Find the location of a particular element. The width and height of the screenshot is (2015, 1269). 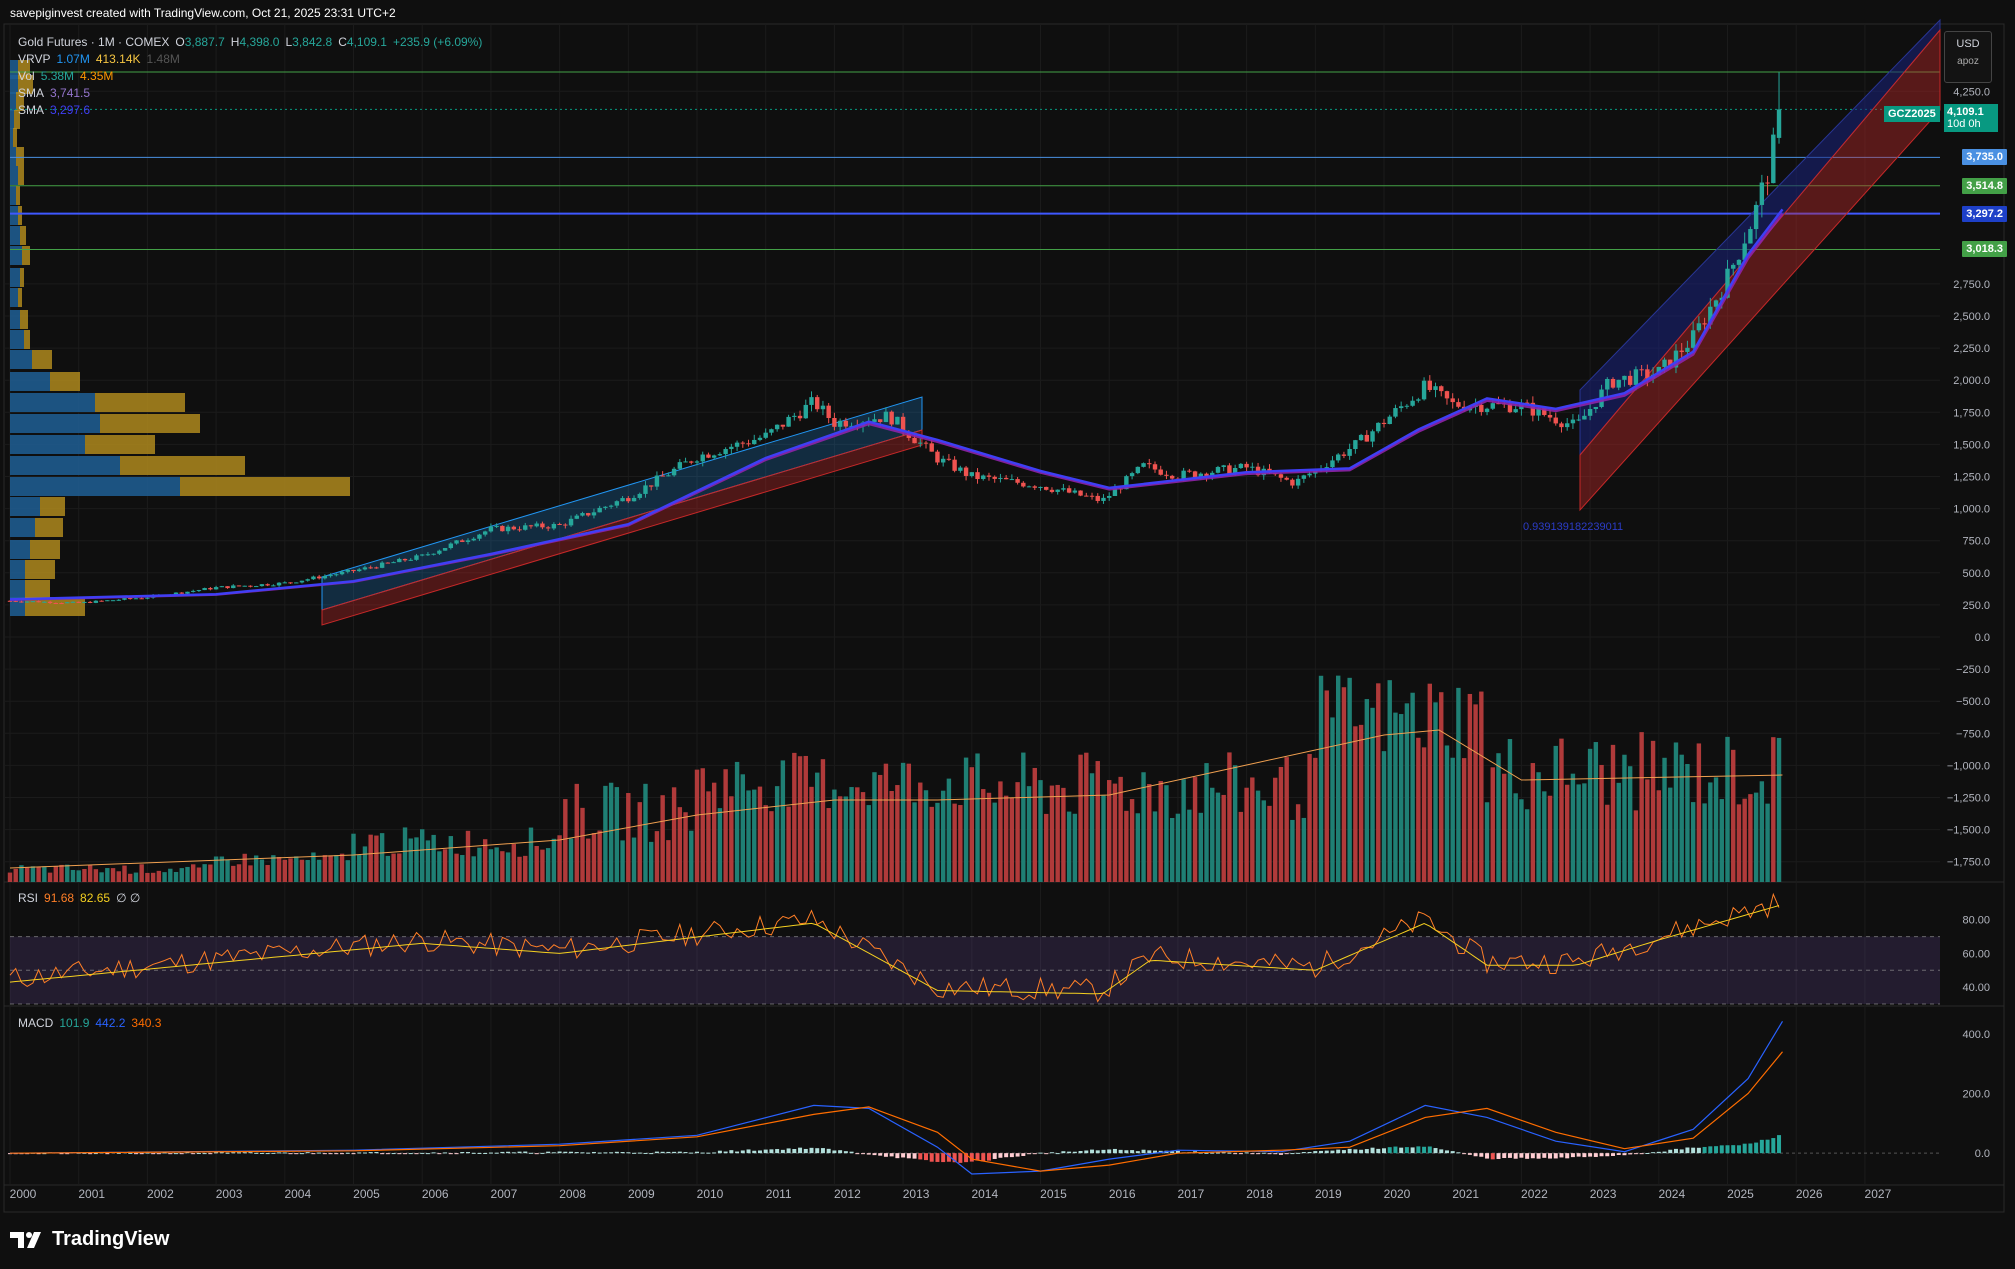

currency-button: USD apoz is located at coordinates (1968, 57).